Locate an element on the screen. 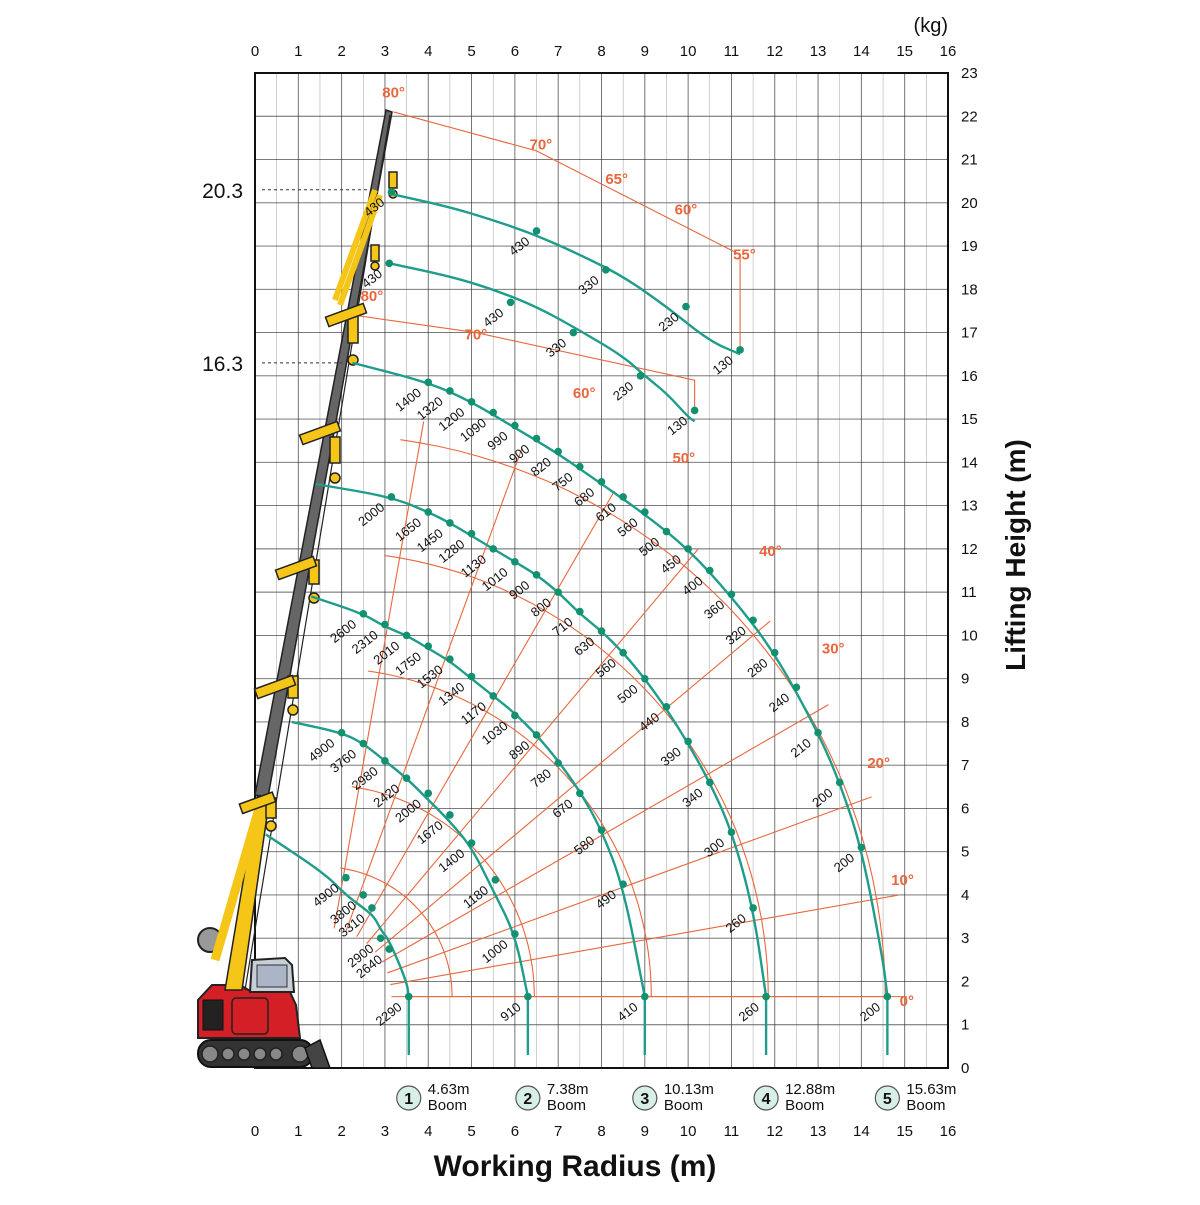 Image resolution: width=1200 pixels, height=1205 pixels. track-wheels is located at coordinates (255, 1054).